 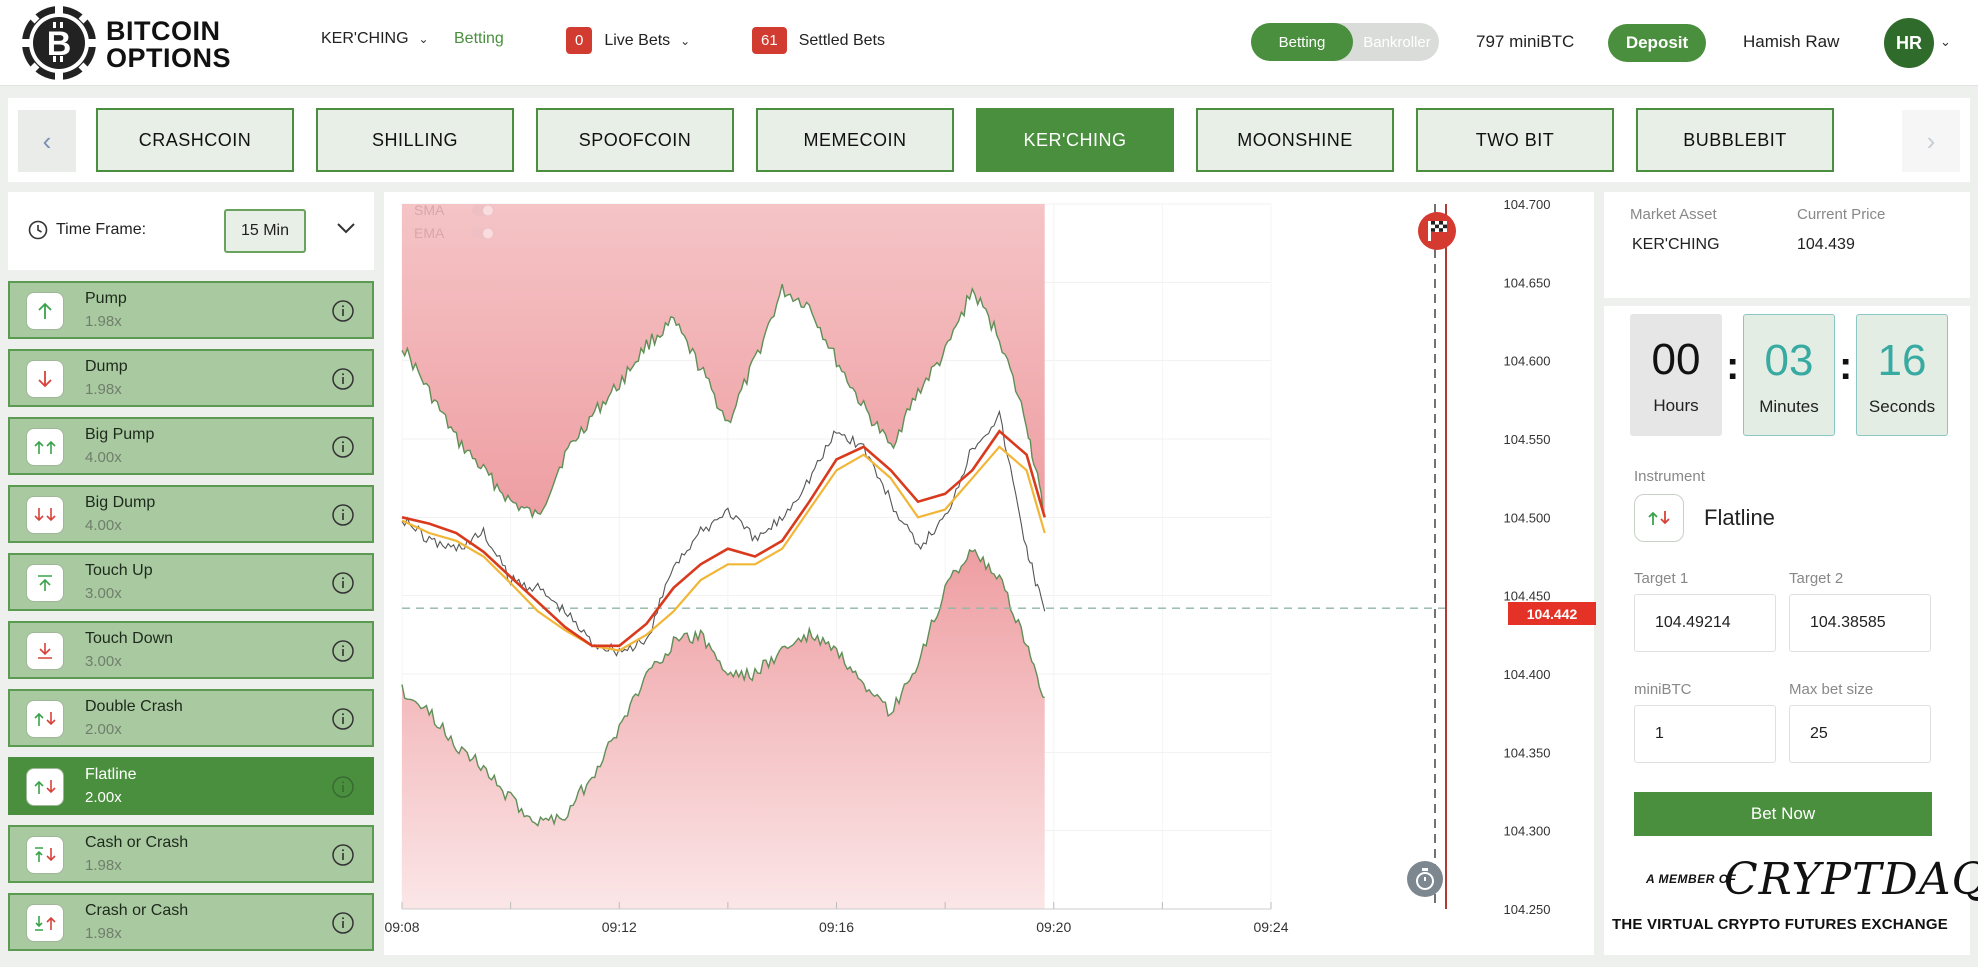 I want to click on avatar: HR, so click(x=1909, y=43).